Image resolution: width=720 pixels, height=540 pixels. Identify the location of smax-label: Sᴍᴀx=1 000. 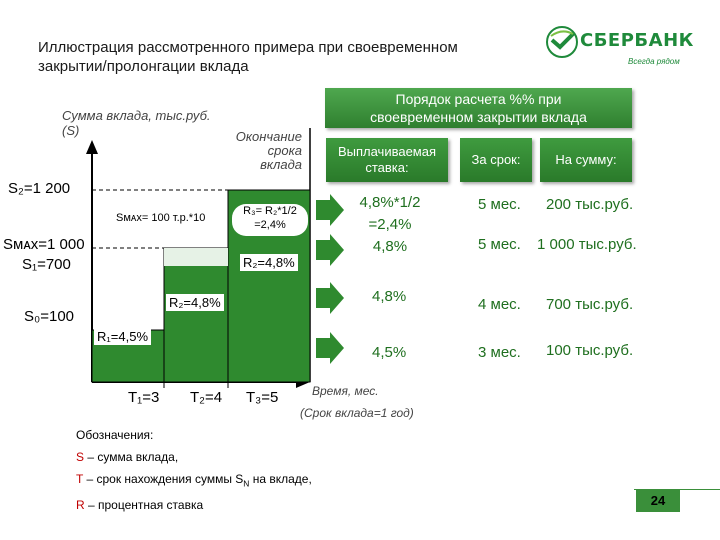
(44, 244).